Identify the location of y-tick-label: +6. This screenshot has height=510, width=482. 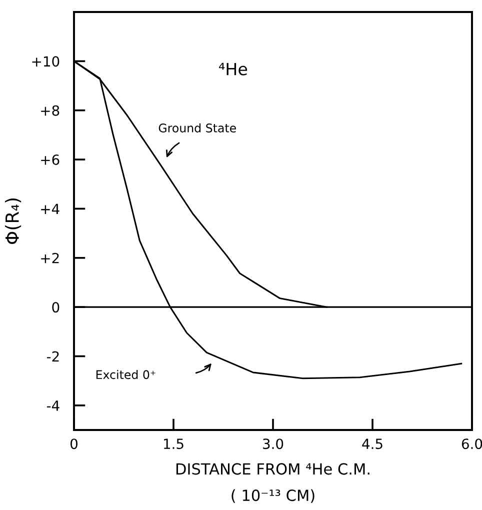
(50, 160).